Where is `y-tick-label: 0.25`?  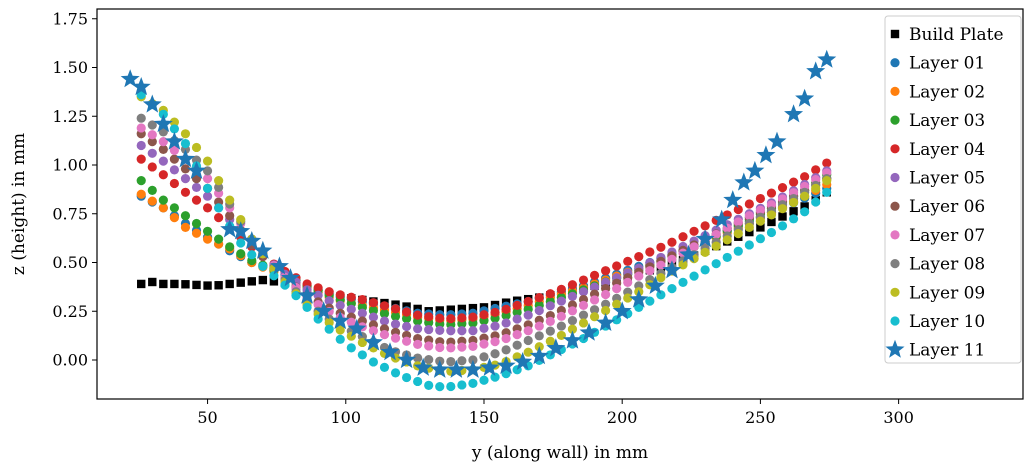 y-tick-label: 0.25 is located at coordinates (70, 311).